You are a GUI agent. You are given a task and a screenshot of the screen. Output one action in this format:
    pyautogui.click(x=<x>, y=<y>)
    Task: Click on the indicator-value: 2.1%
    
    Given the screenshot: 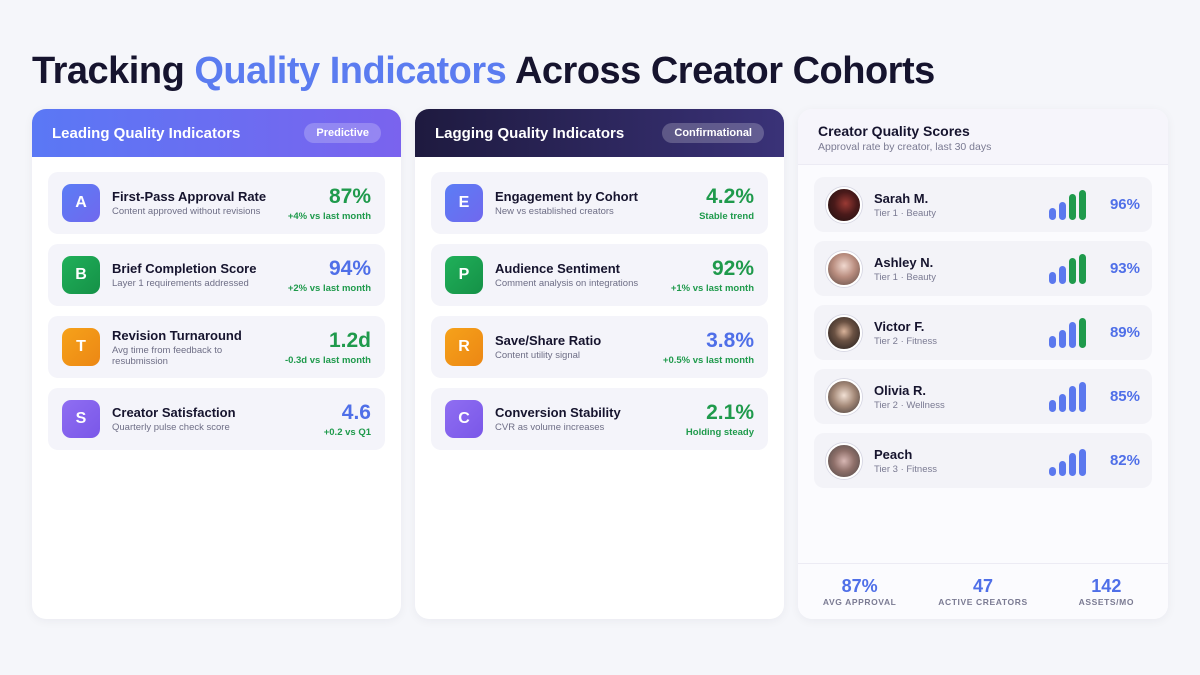 What is the action you would take?
    pyautogui.click(x=730, y=412)
    